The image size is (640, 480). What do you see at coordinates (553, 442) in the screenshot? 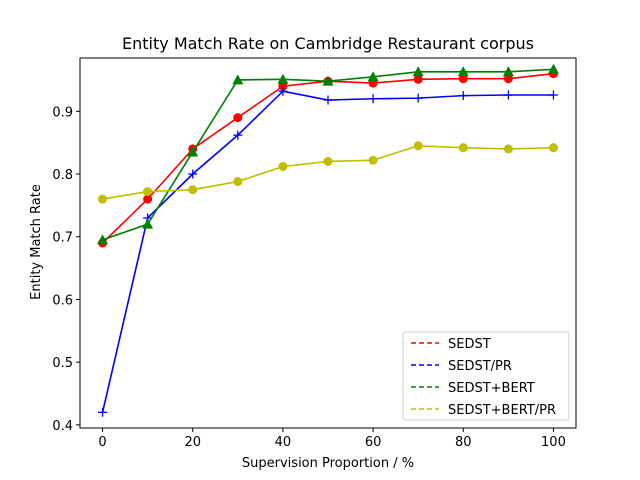
I see `x-tick-label: 100` at bounding box center [553, 442].